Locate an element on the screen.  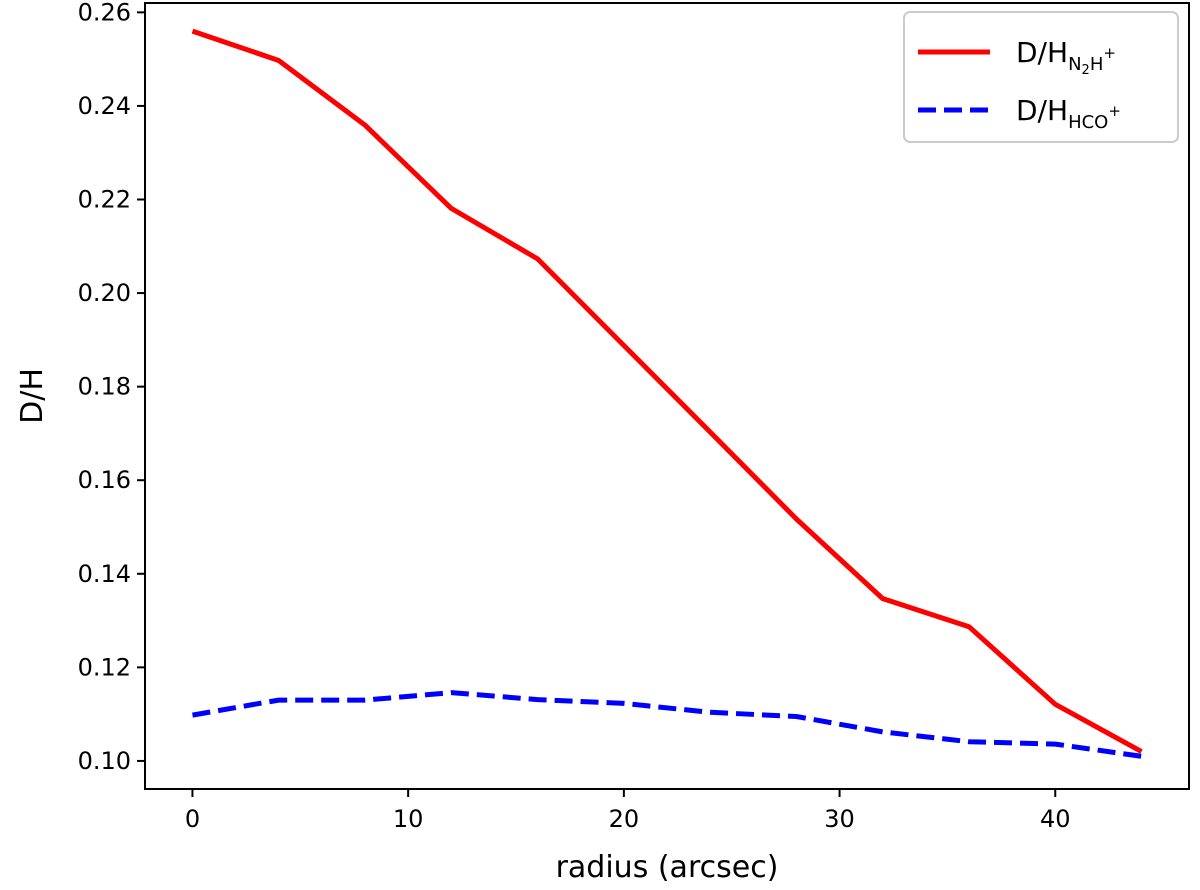
x-axis: 0 10 20 30 40 is located at coordinates (628, 811).